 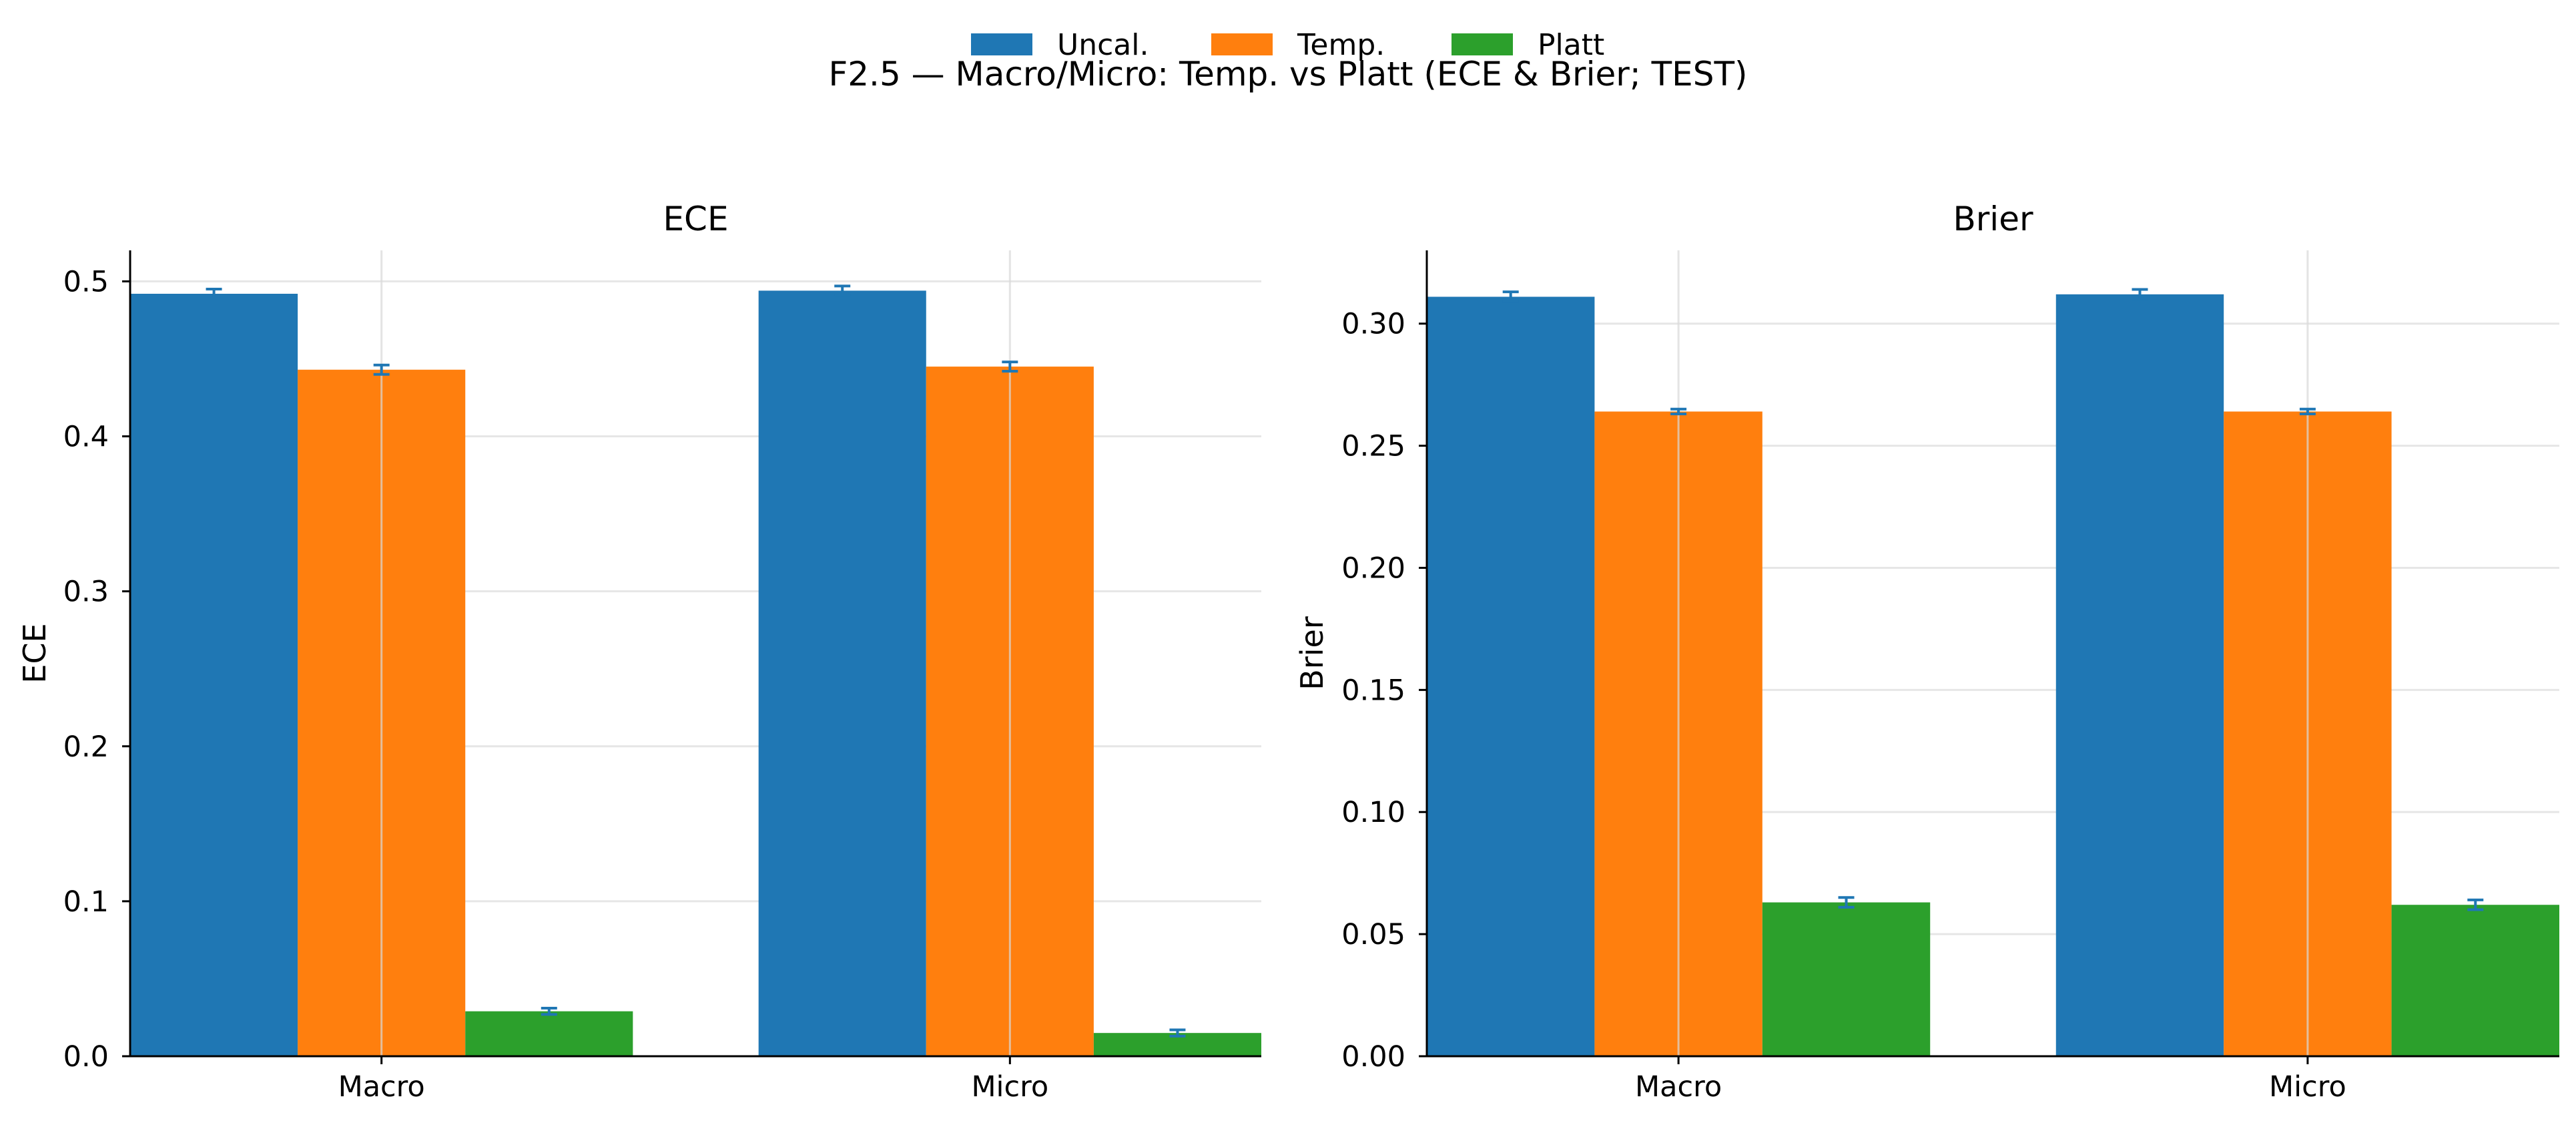 I want to click on y-tick-label: 0.3, so click(x=86, y=592).